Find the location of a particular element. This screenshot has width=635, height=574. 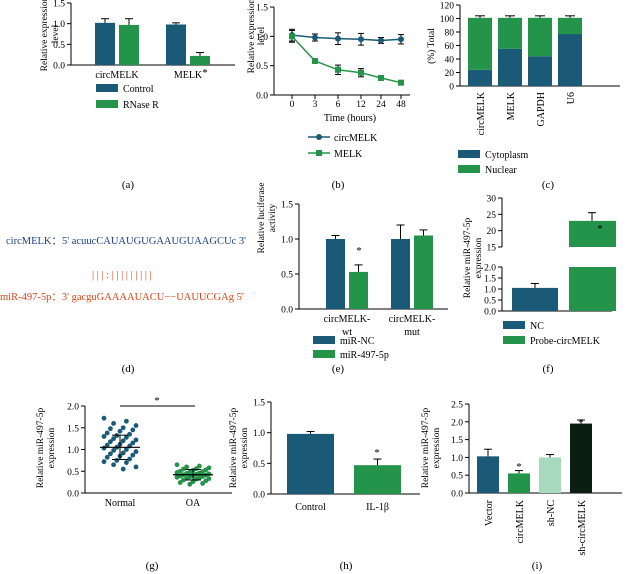

b-legend-marker-melk is located at coordinates (319, 153).